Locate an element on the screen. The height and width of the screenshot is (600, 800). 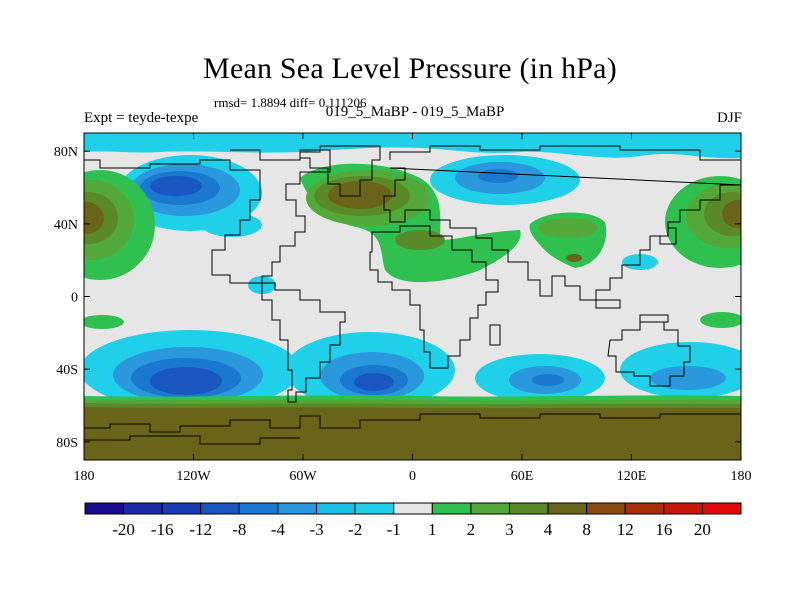
colorbar-label: 20 is located at coordinates (702, 529).